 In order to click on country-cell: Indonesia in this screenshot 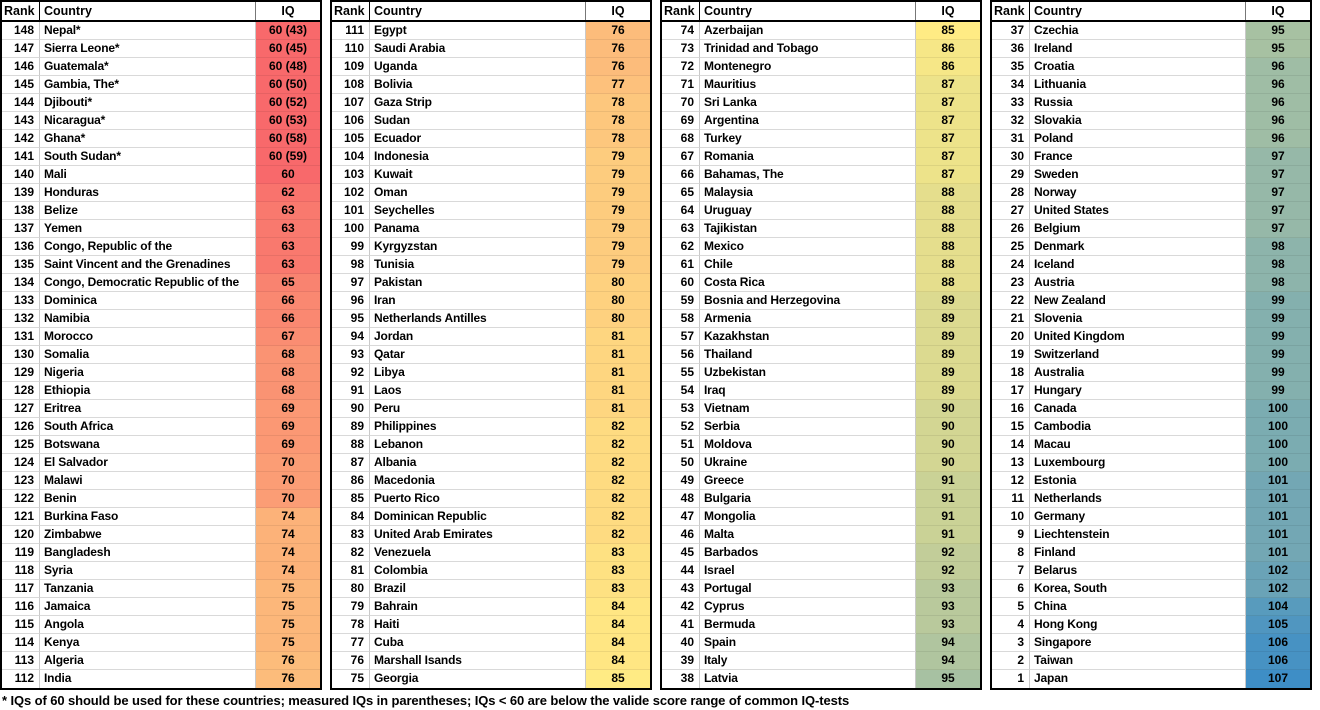, I will do `click(478, 157)`.